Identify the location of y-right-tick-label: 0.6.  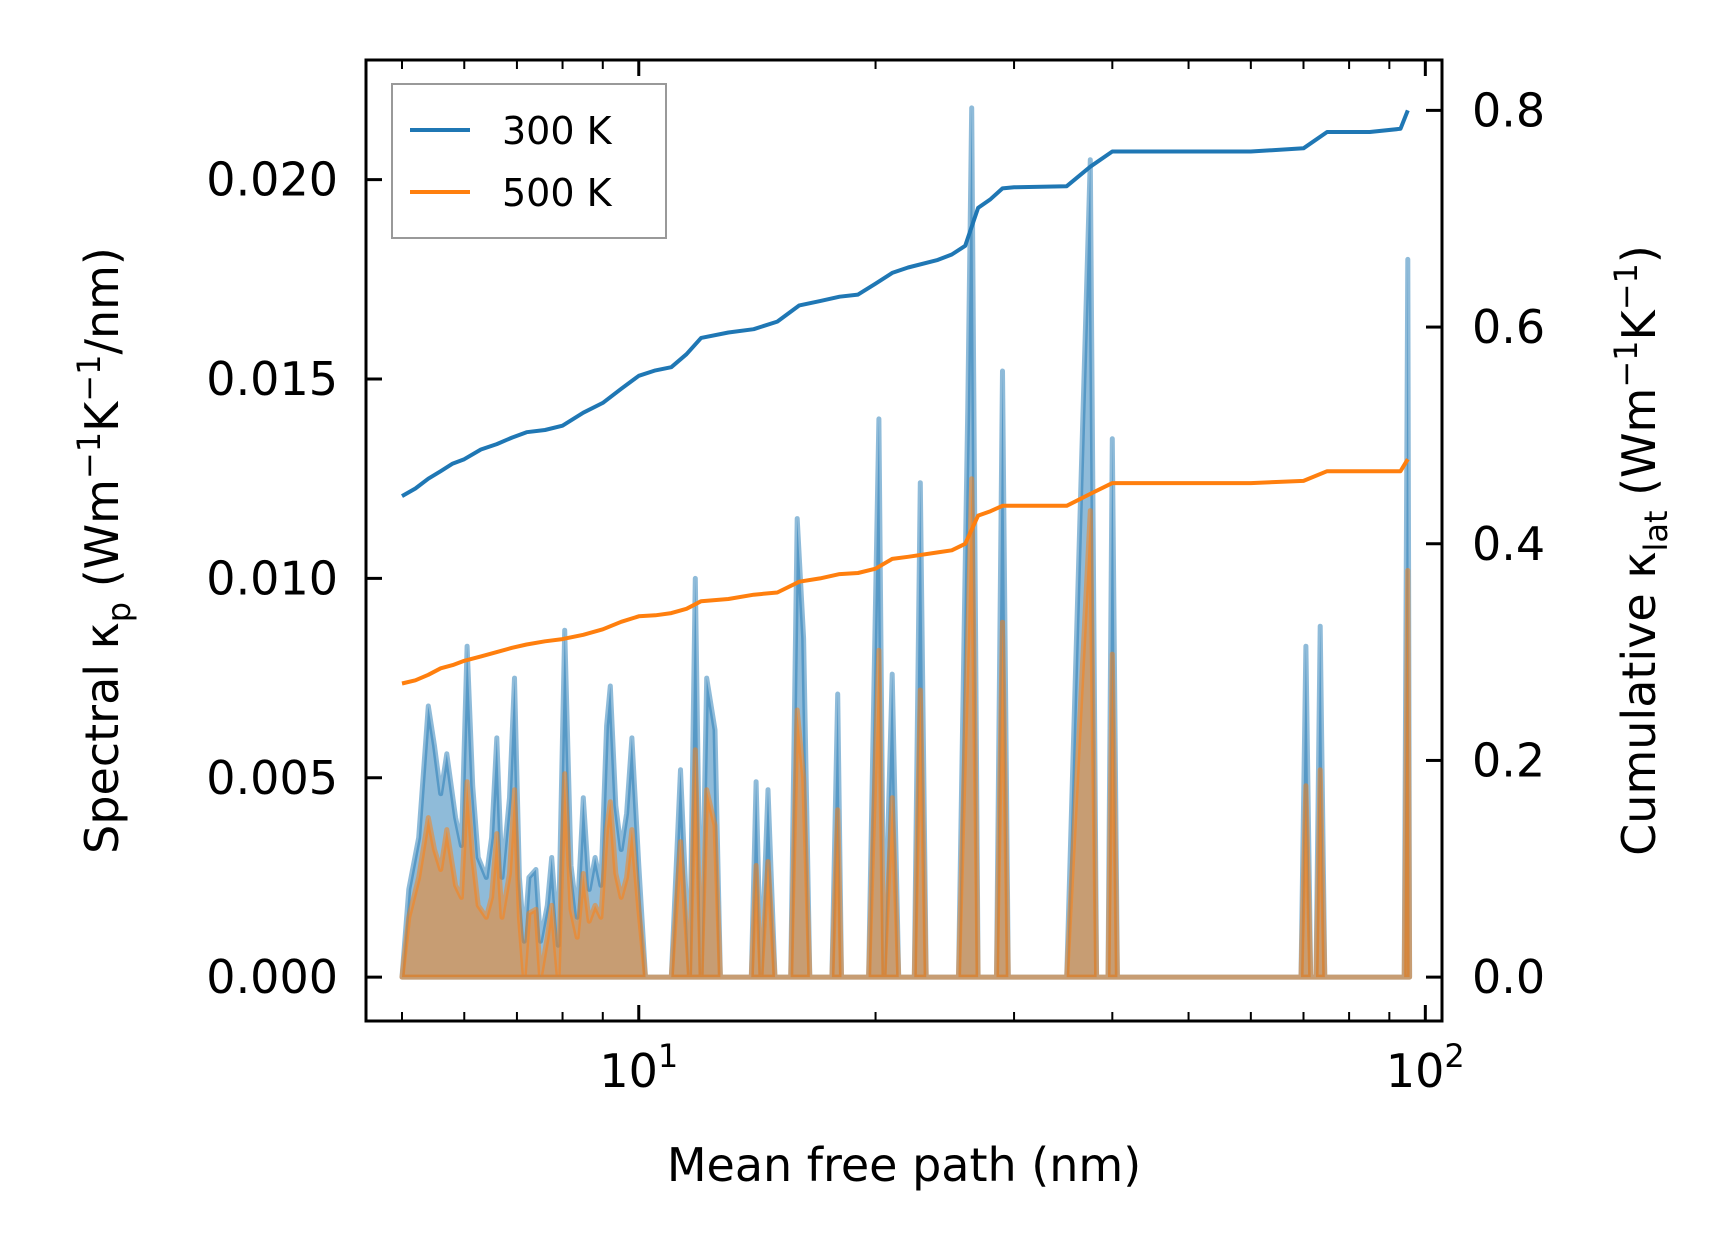
(1508, 327).